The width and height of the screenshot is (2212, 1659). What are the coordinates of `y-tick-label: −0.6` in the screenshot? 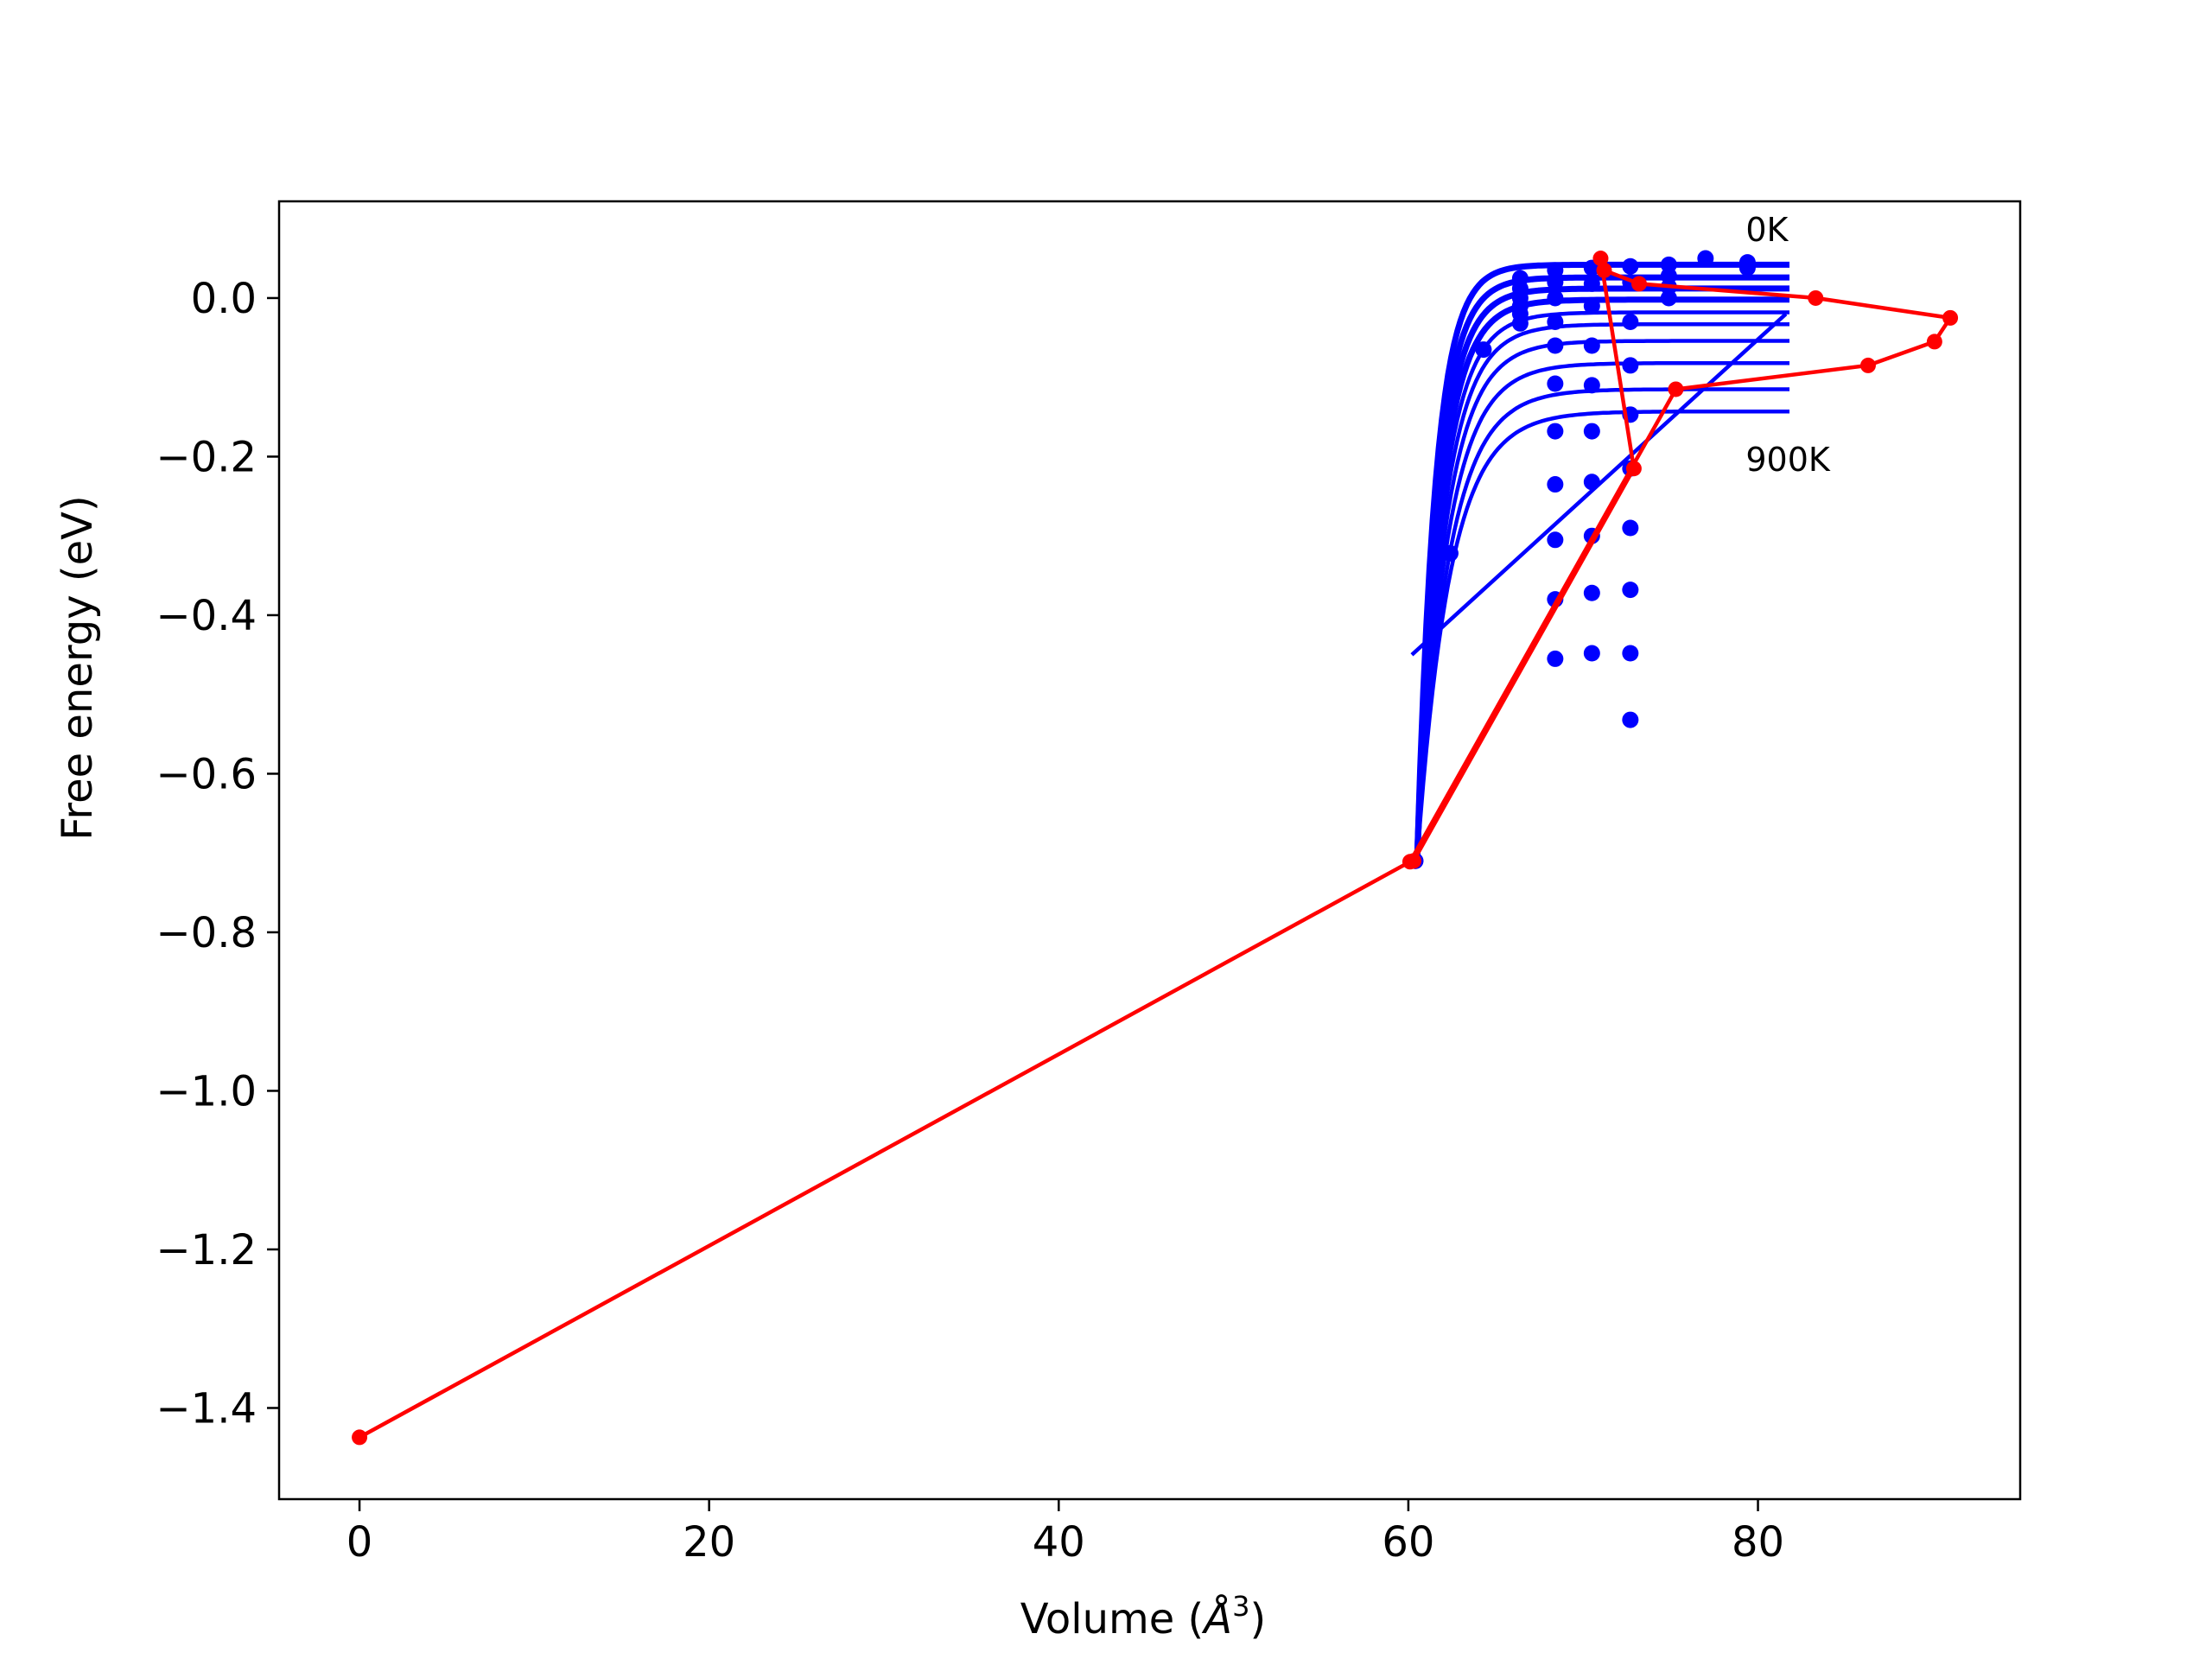 It's located at (206, 774).